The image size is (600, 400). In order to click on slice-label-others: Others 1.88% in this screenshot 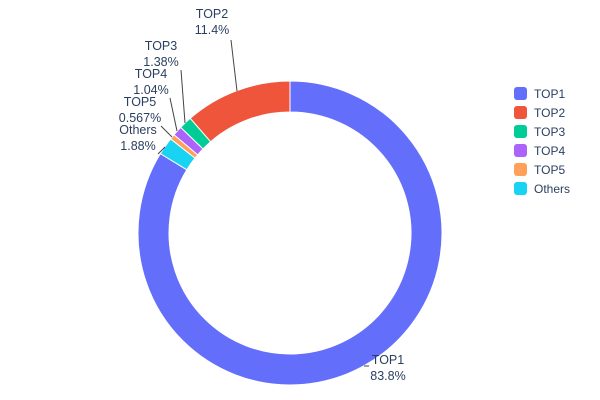, I will do `click(138, 138)`.